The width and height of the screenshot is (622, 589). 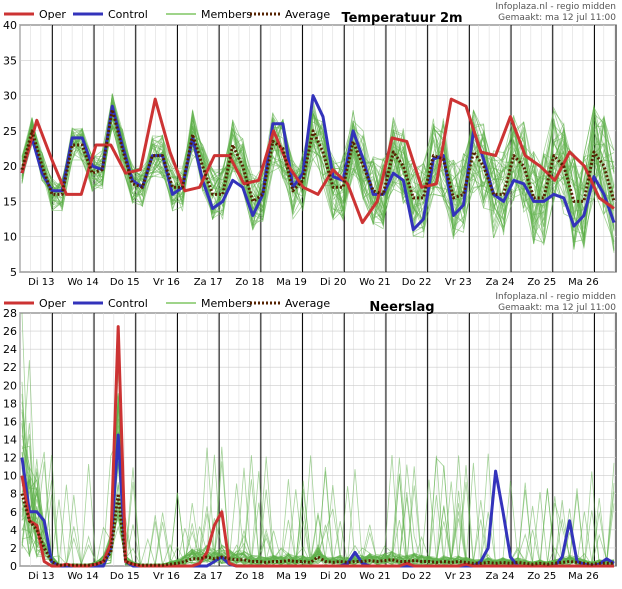 What do you see at coordinates (10, 131) in the screenshot?
I see `y-tick-label: 25` at bounding box center [10, 131].